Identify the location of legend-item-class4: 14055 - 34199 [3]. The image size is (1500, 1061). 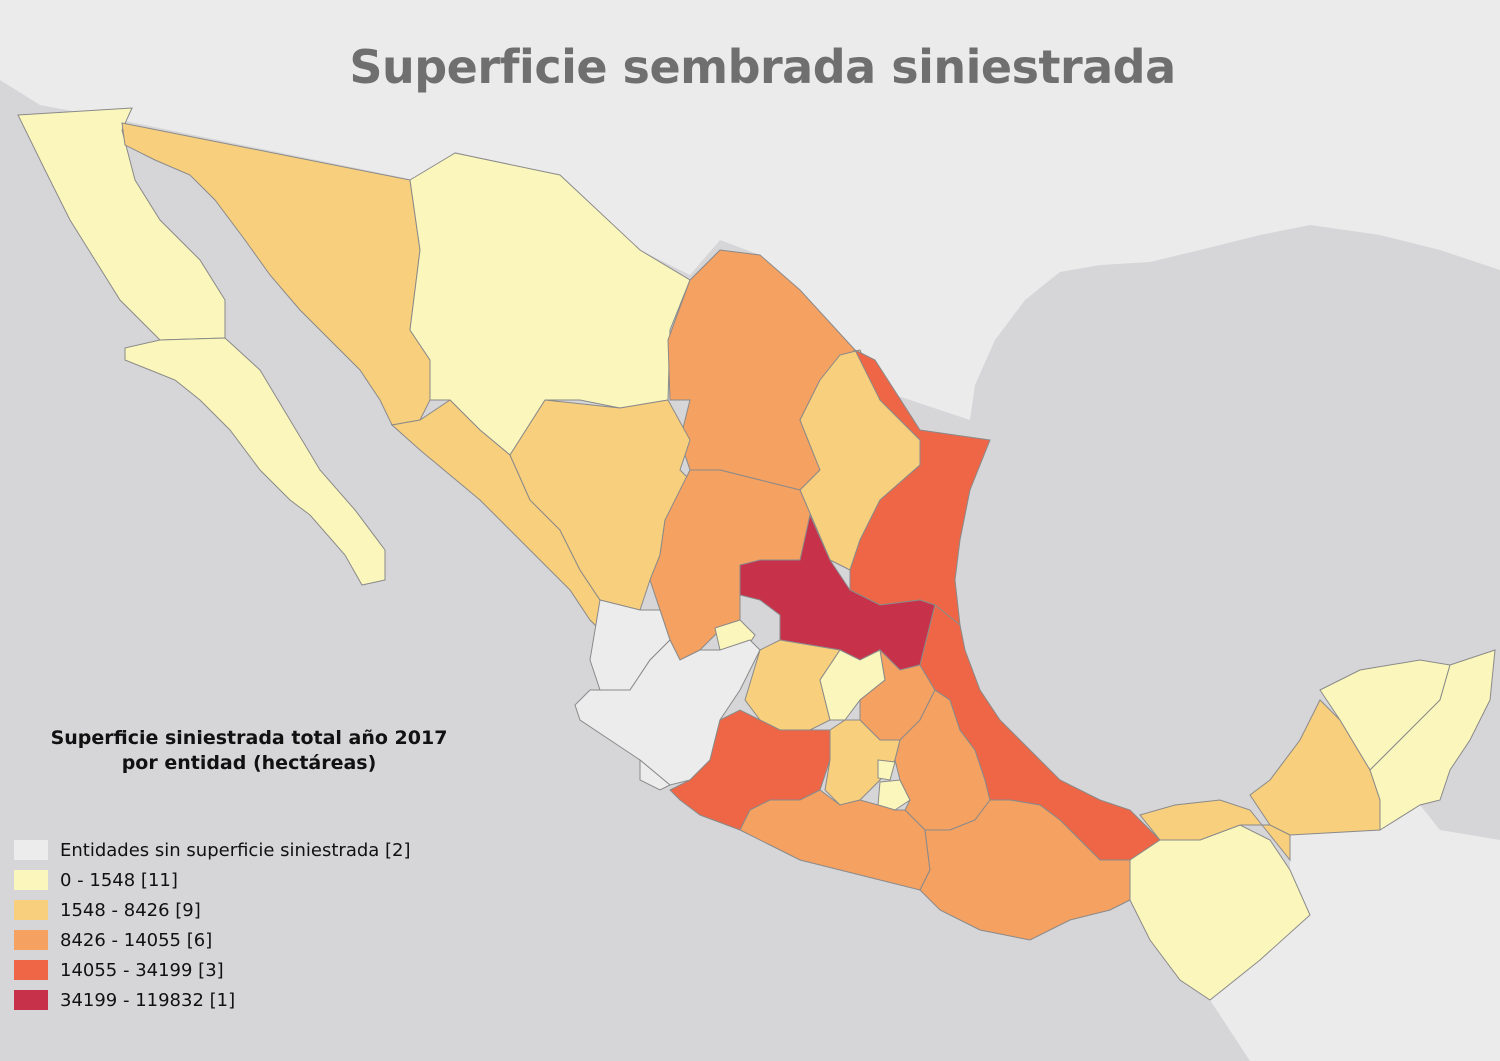
(119, 970).